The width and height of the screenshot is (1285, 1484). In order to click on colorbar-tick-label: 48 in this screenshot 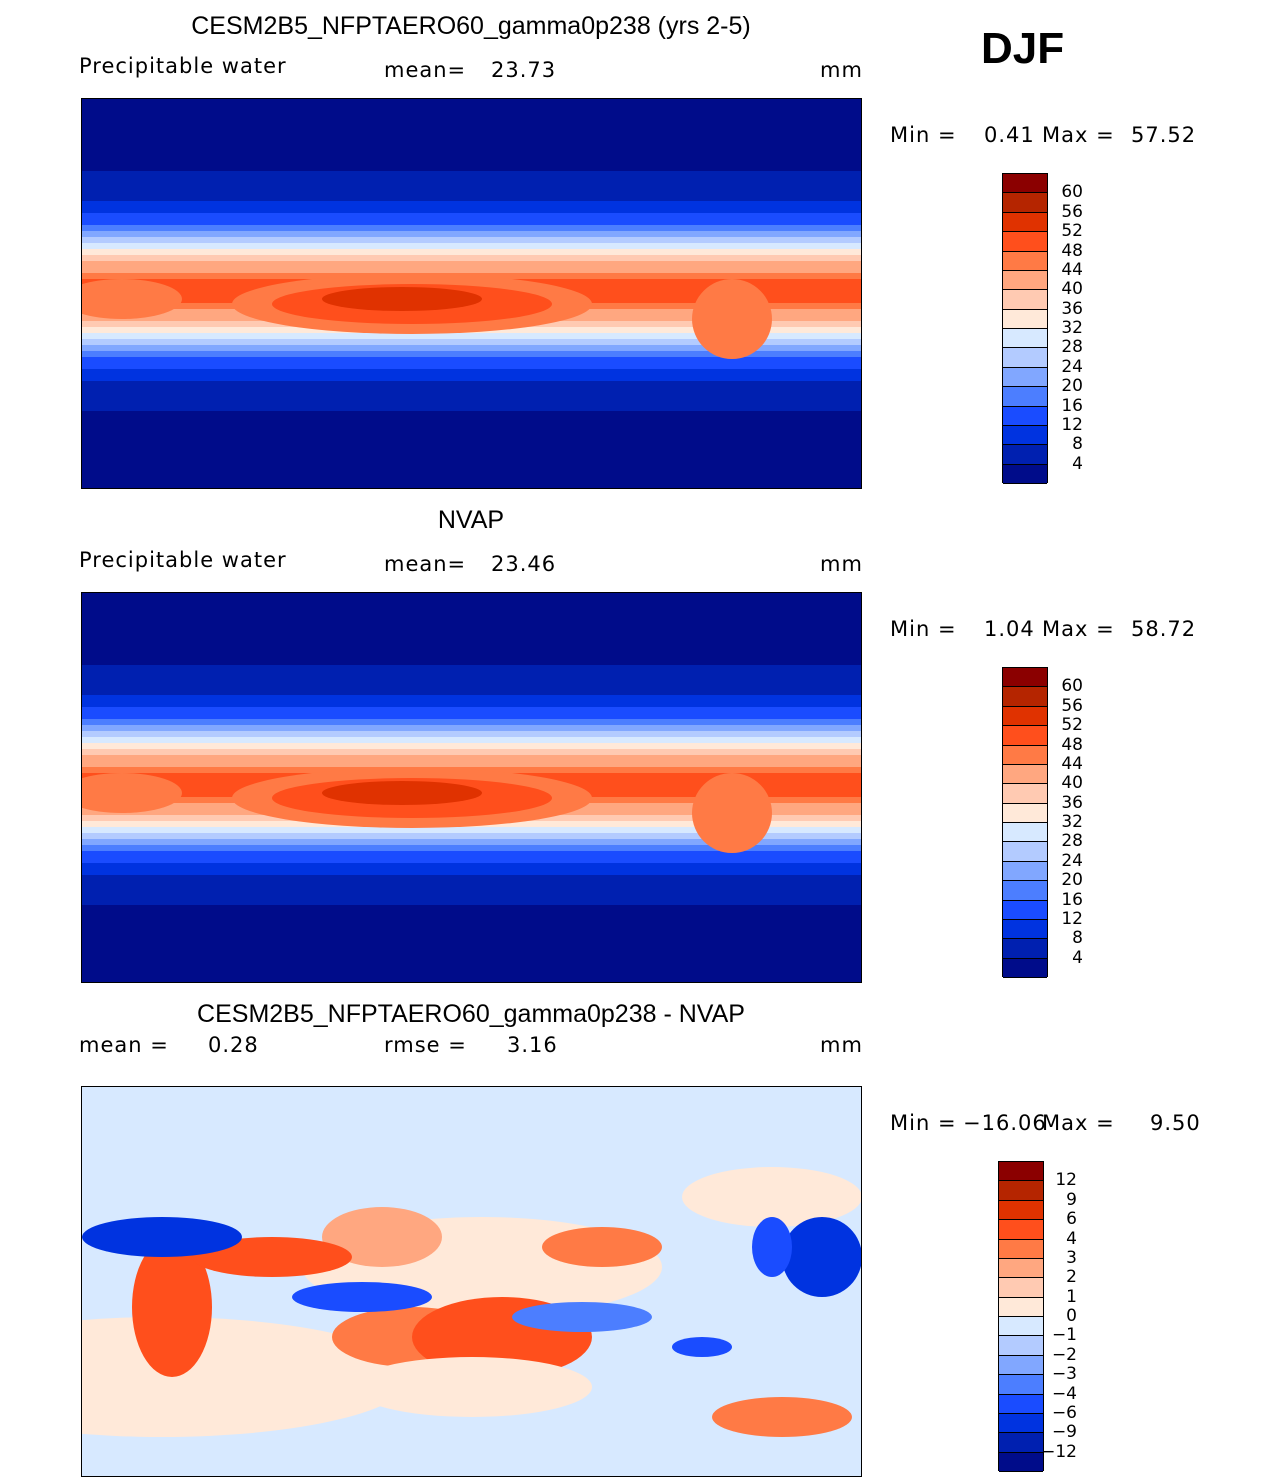, I will do `click(1072, 250)`.